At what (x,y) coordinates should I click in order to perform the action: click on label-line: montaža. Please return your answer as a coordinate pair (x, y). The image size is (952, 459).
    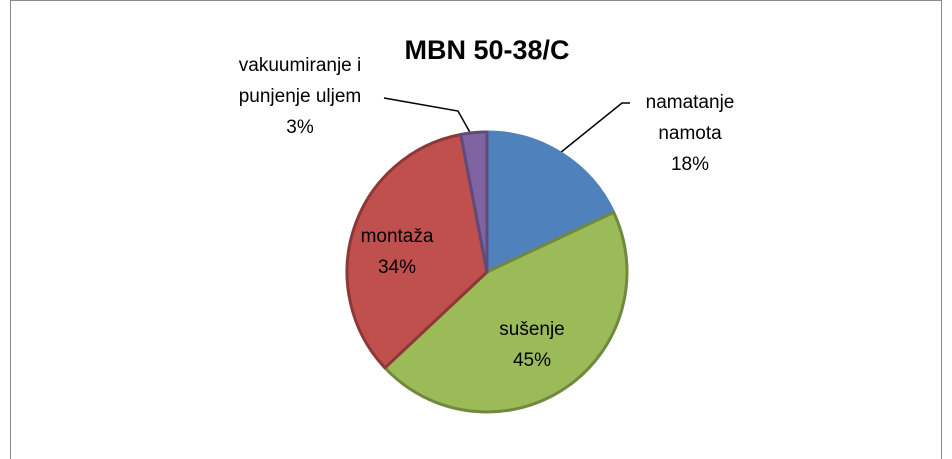
    Looking at the image, I should click on (397, 236).